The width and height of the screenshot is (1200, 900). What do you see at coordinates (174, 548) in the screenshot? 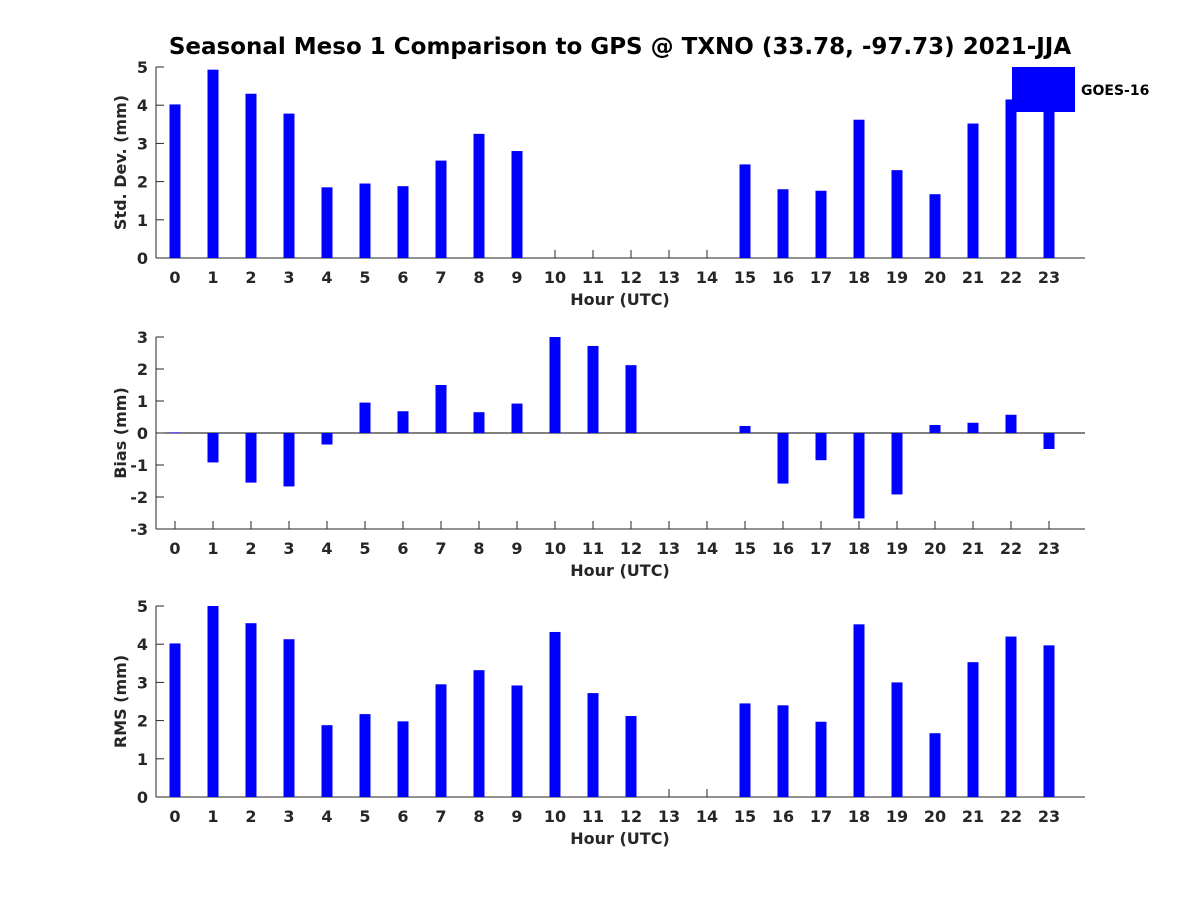
I see `x-tick-label: 0` at bounding box center [174, 548].